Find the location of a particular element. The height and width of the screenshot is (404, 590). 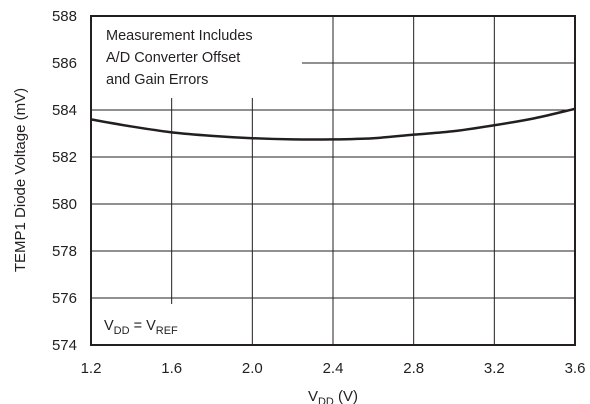

x-tick-label: 3.6 is located at coordinates (575, 368).